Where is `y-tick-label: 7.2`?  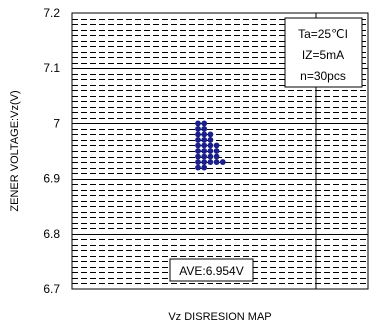 y-tick-label: 7.2 is located at coordinates (51, 13).